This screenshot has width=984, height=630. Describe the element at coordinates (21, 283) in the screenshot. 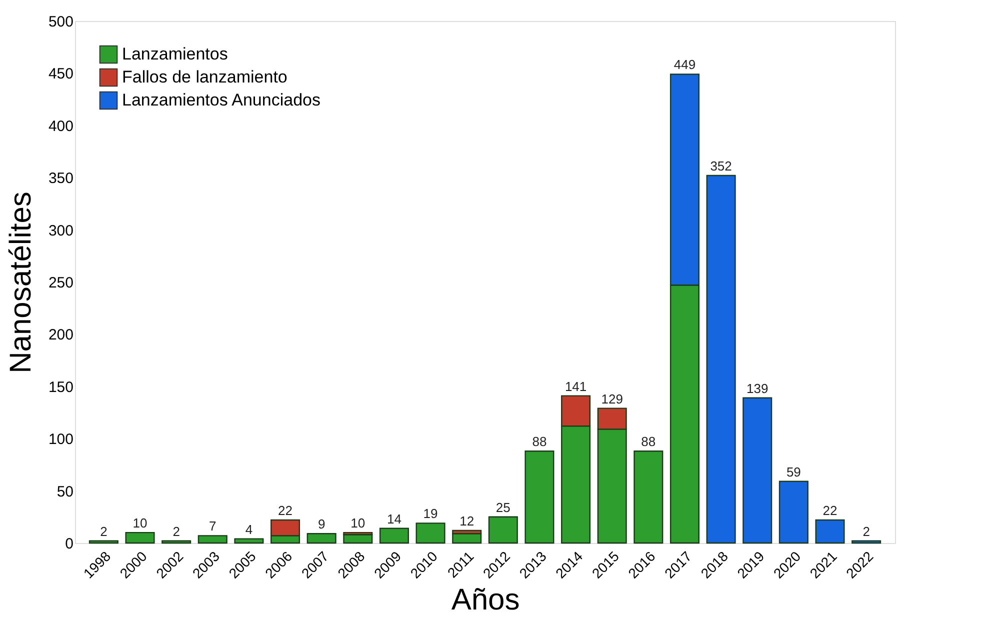

I see `y-axis-title: Nanosatélites` at that location.